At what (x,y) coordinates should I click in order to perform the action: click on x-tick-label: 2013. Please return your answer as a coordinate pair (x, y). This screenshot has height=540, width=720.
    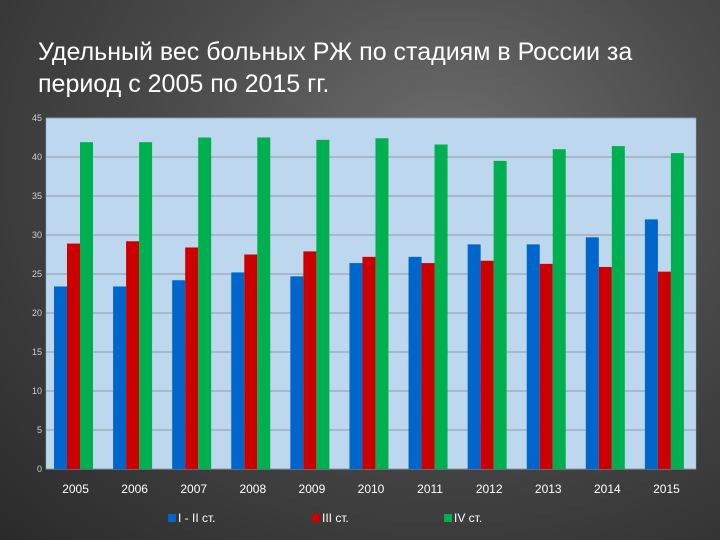
    Looking at the image, I should click on (548, 489).